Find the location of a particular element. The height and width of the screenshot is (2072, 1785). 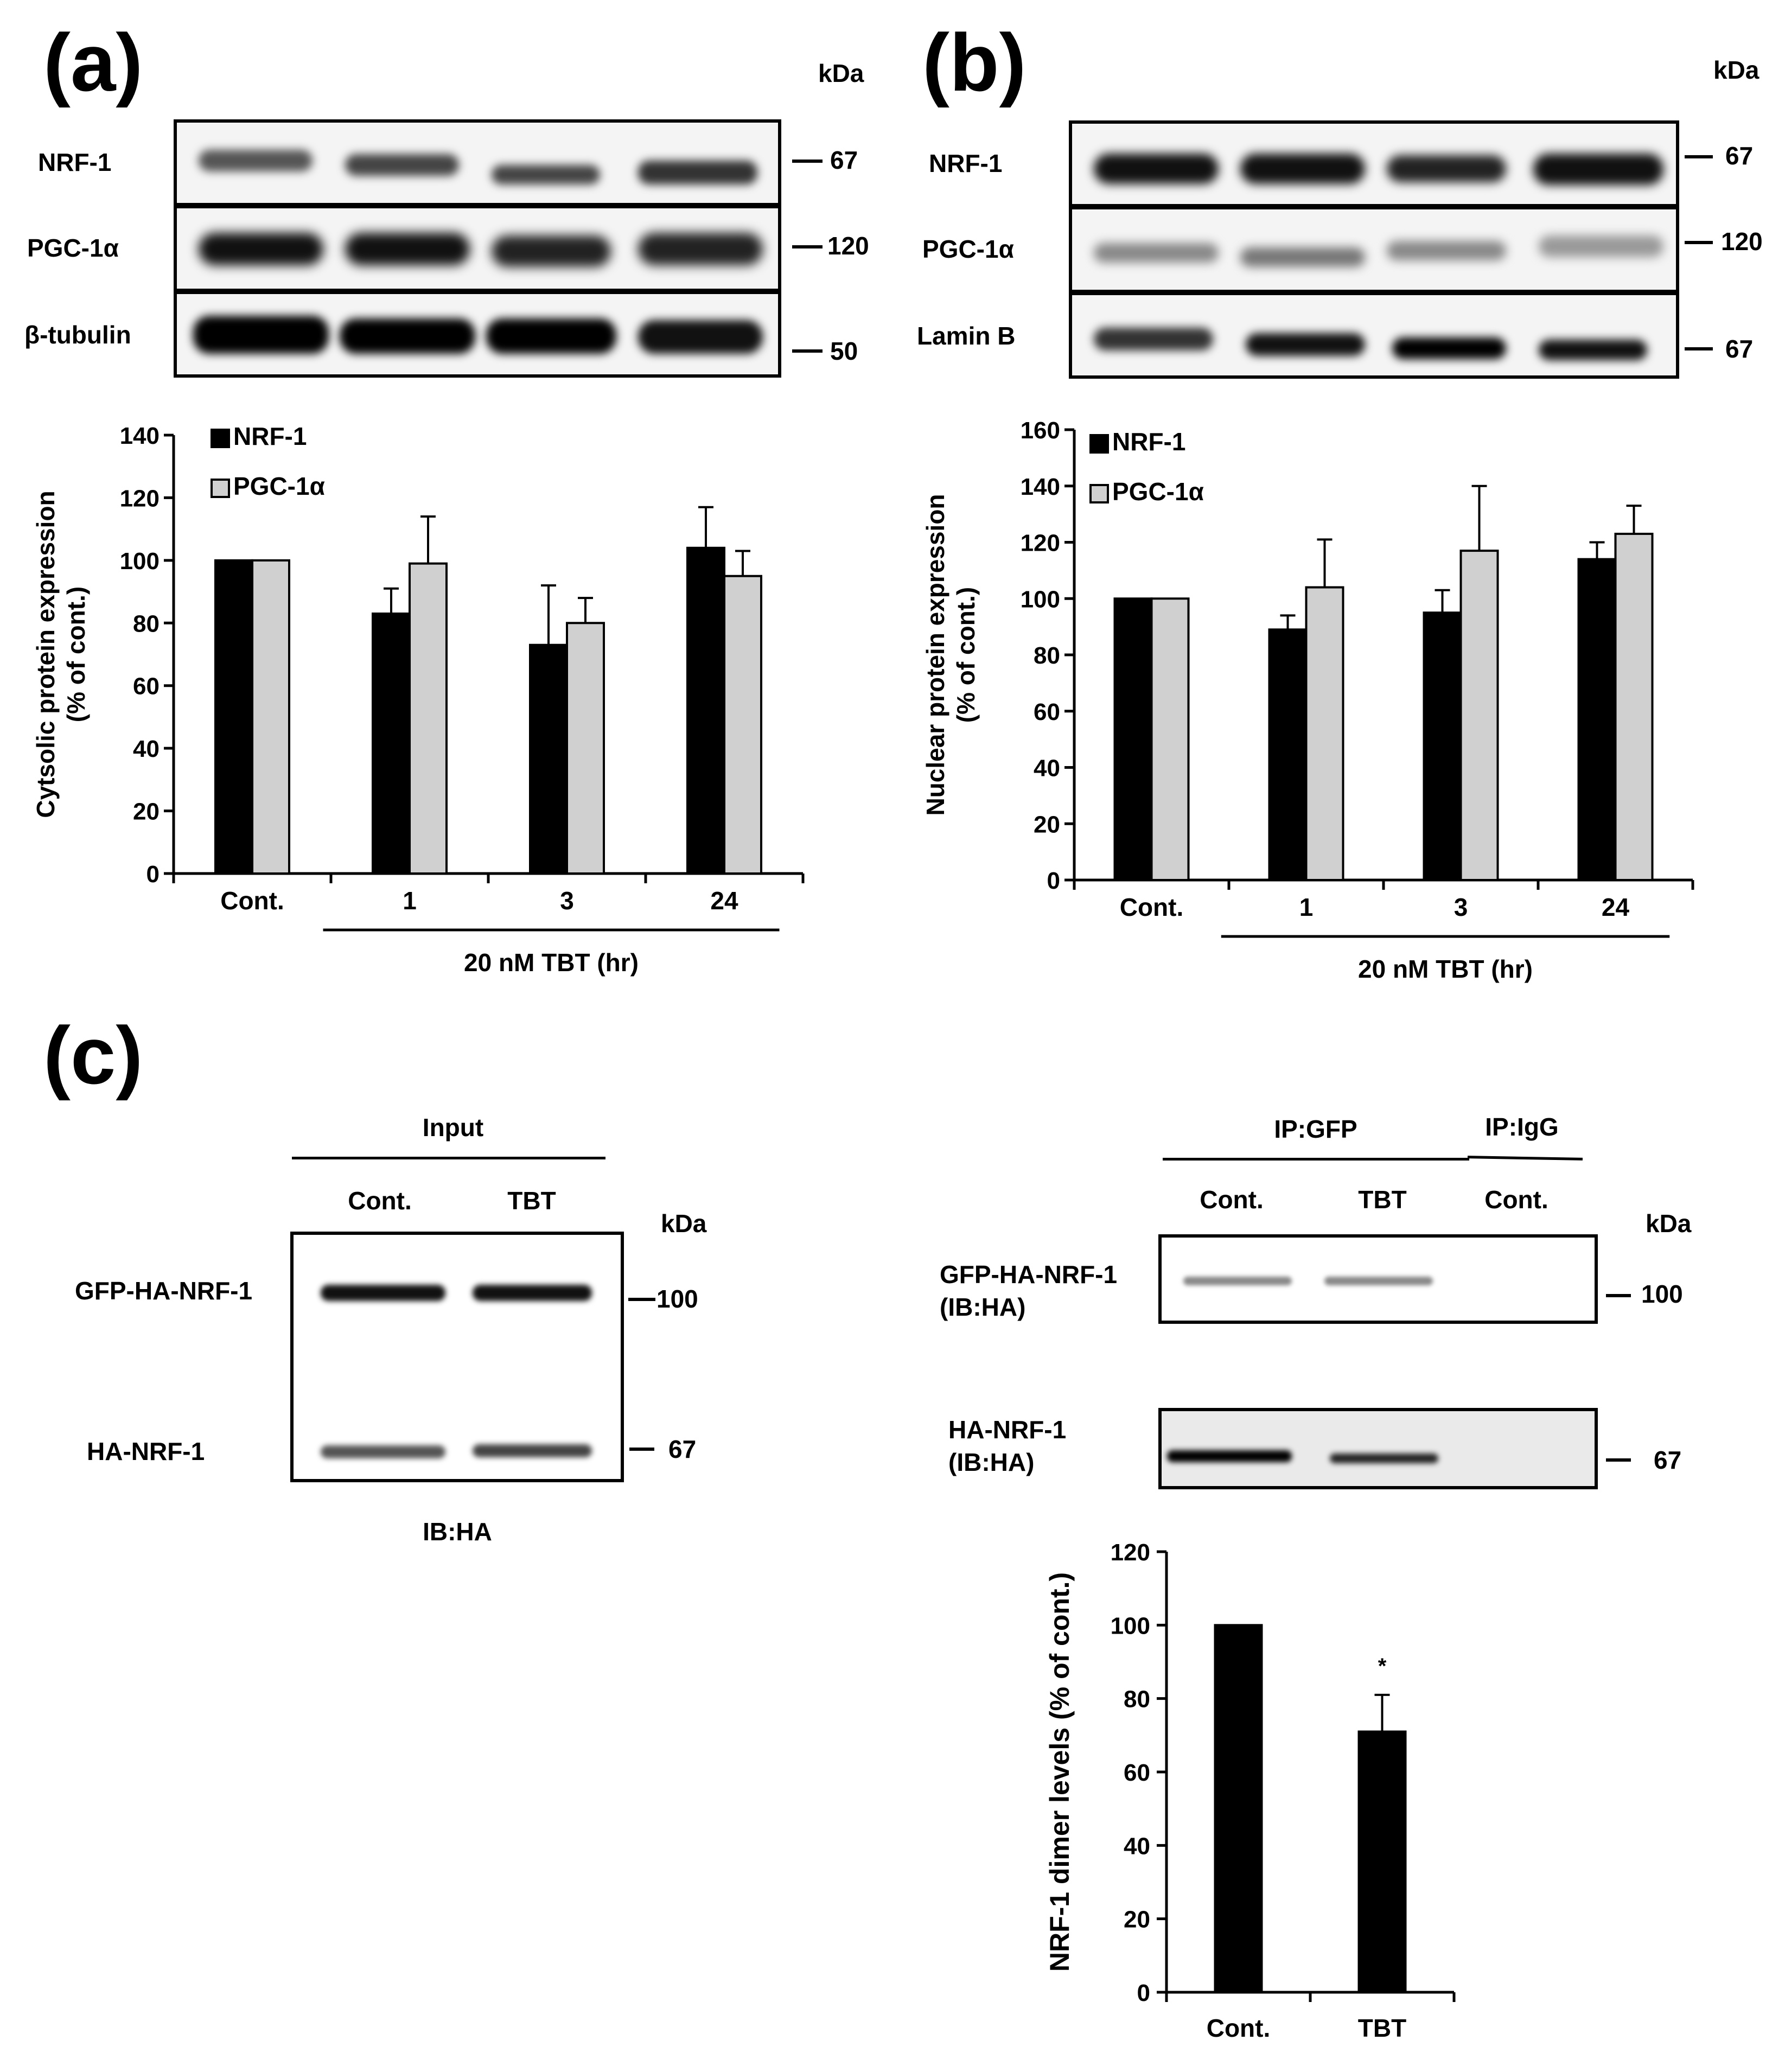

ip-group-igg: IP:IgG is located at coordinates (1522, 1127).